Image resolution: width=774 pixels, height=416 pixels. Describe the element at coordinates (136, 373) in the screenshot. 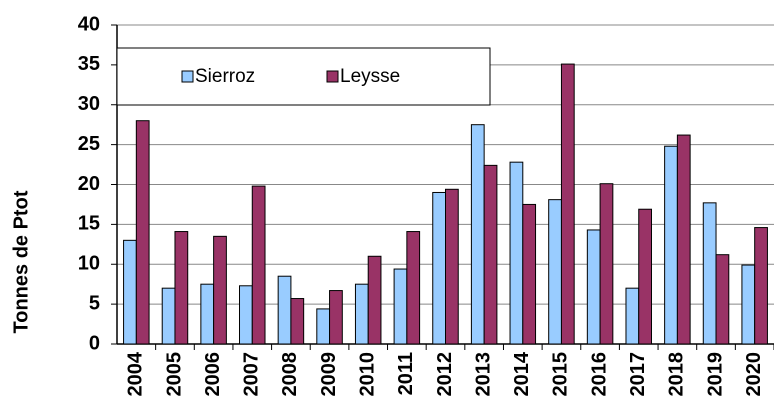

I see `x-tick-label: 2004` at that location.